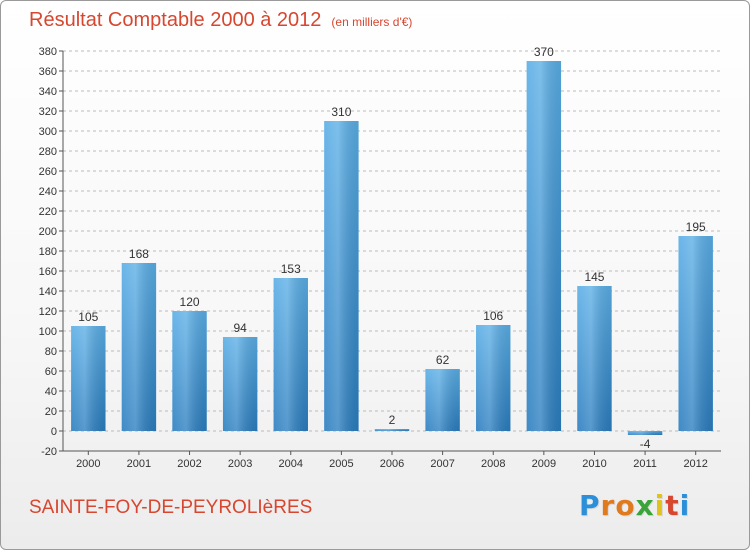  I want to click on logo-letter: r, so click(608, 505).